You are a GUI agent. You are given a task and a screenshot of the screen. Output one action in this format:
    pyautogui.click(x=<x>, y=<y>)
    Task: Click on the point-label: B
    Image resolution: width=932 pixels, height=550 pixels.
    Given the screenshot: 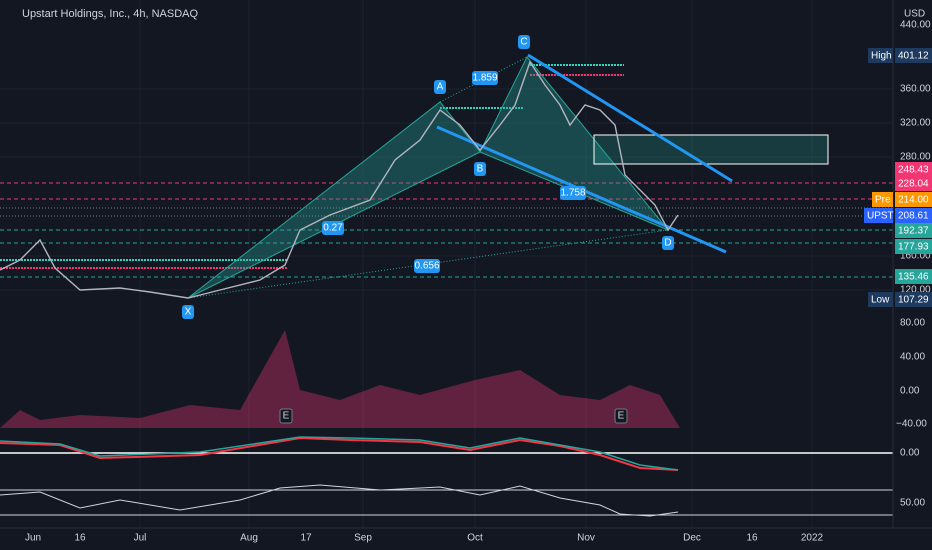 What is the action you would take?
    pyautogui.click(x=480, y=169)
    